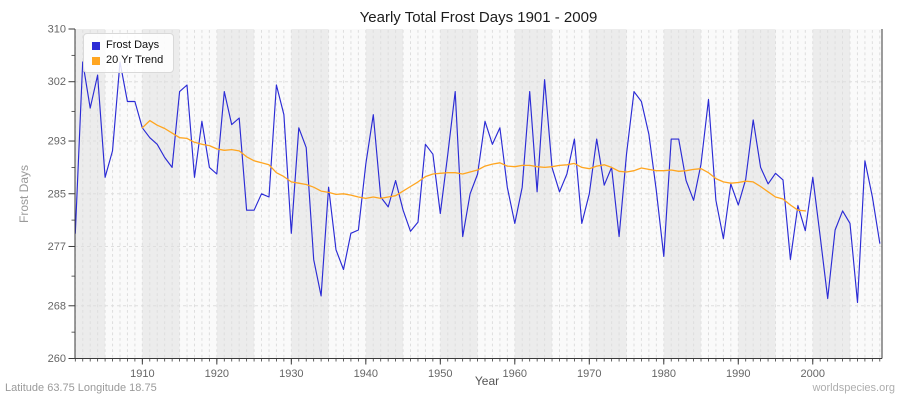  What do you see at coordinates (57, 359) in the screenshot?
I see `y-tick-label: 260` at bounding box center [57, 359].